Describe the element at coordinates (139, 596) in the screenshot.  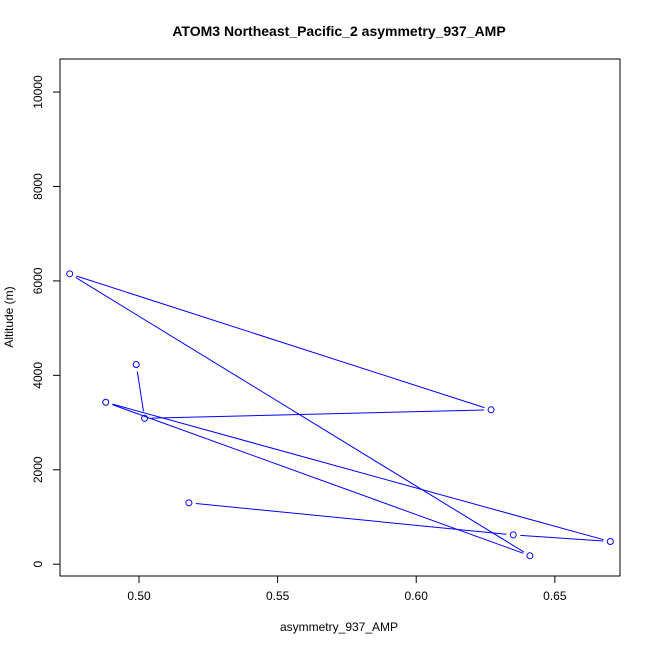
I see `x-tick-label: 0.50` at that location.